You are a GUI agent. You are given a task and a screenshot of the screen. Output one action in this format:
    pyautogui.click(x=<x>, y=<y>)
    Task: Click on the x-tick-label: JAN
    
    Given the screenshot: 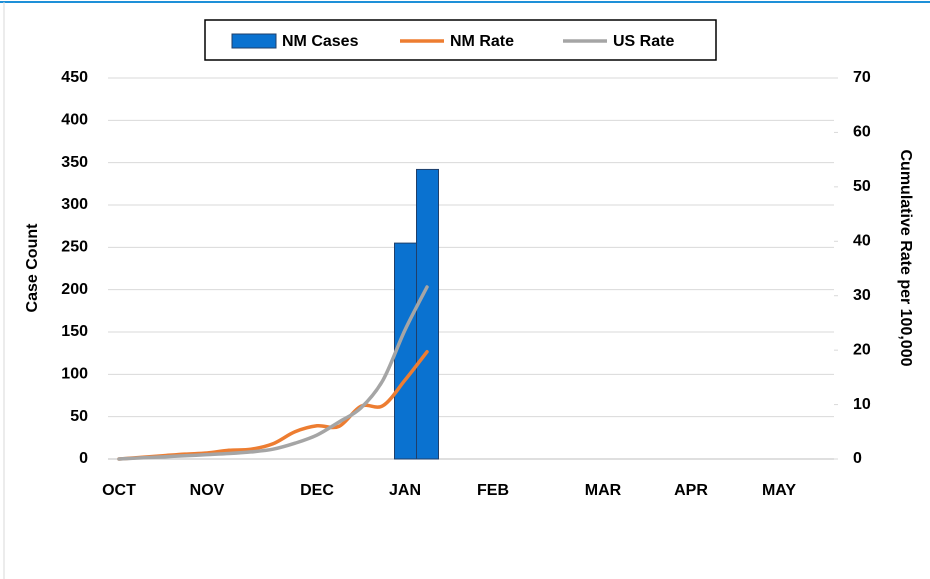 What is the action you would take?
    pyautogui.click(x=405, y=490)
    